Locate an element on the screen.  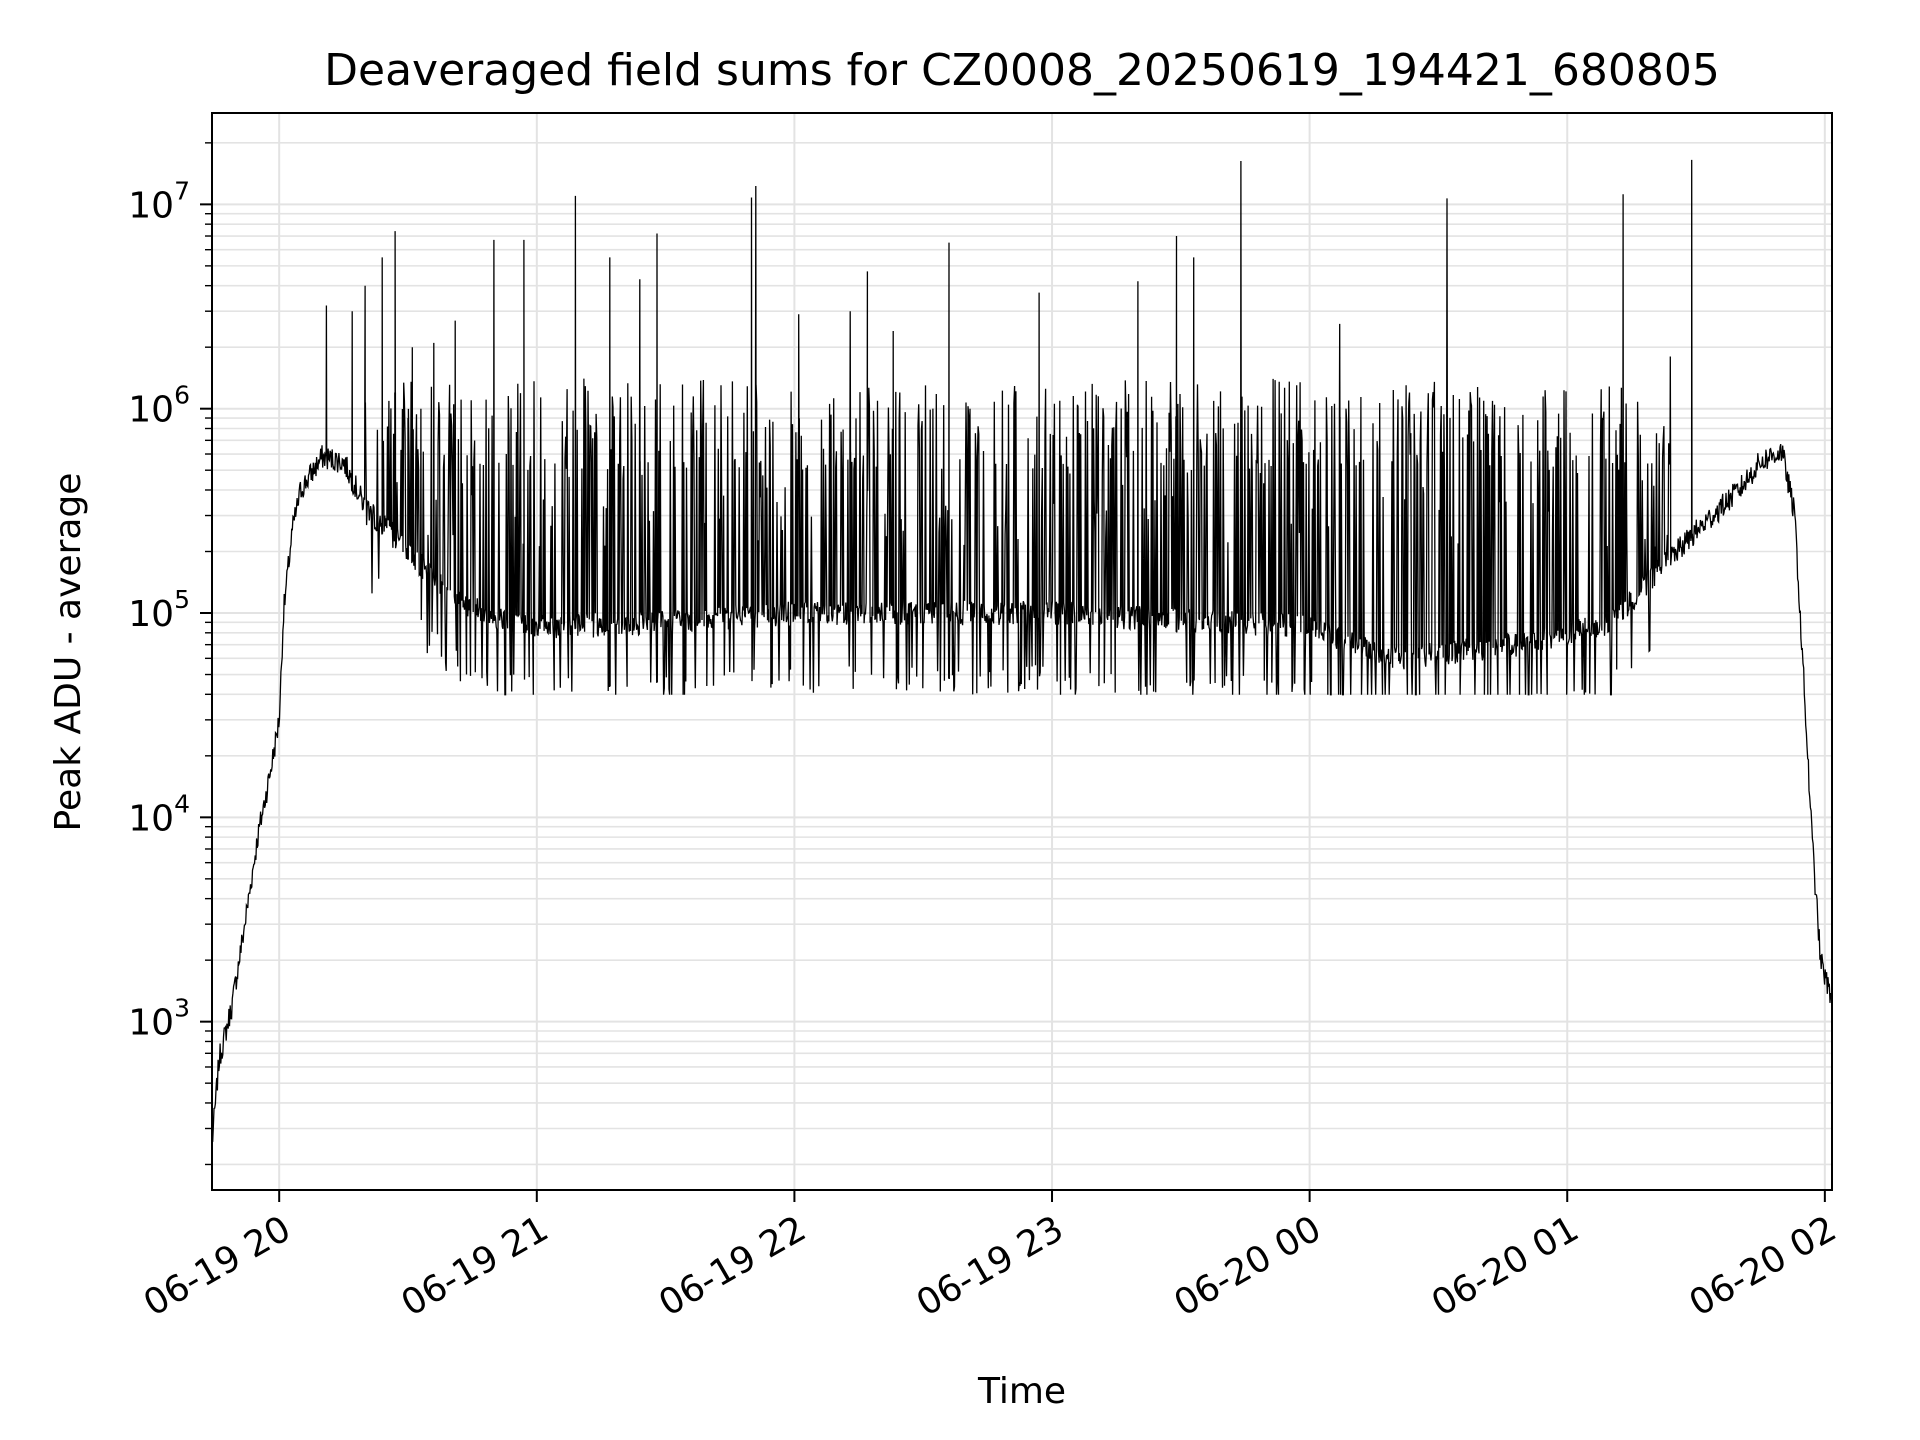
y-tick-exponent: 3 is located at coordinates (182, 1008).